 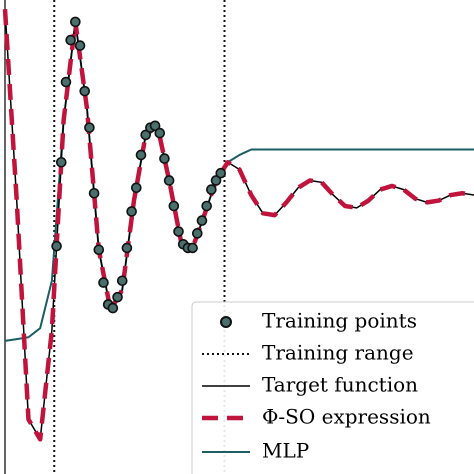 What do you see at coordinates (339, 321) in the screenshot?
I see `legend-label: Training points` at bounding box center [339, 321].